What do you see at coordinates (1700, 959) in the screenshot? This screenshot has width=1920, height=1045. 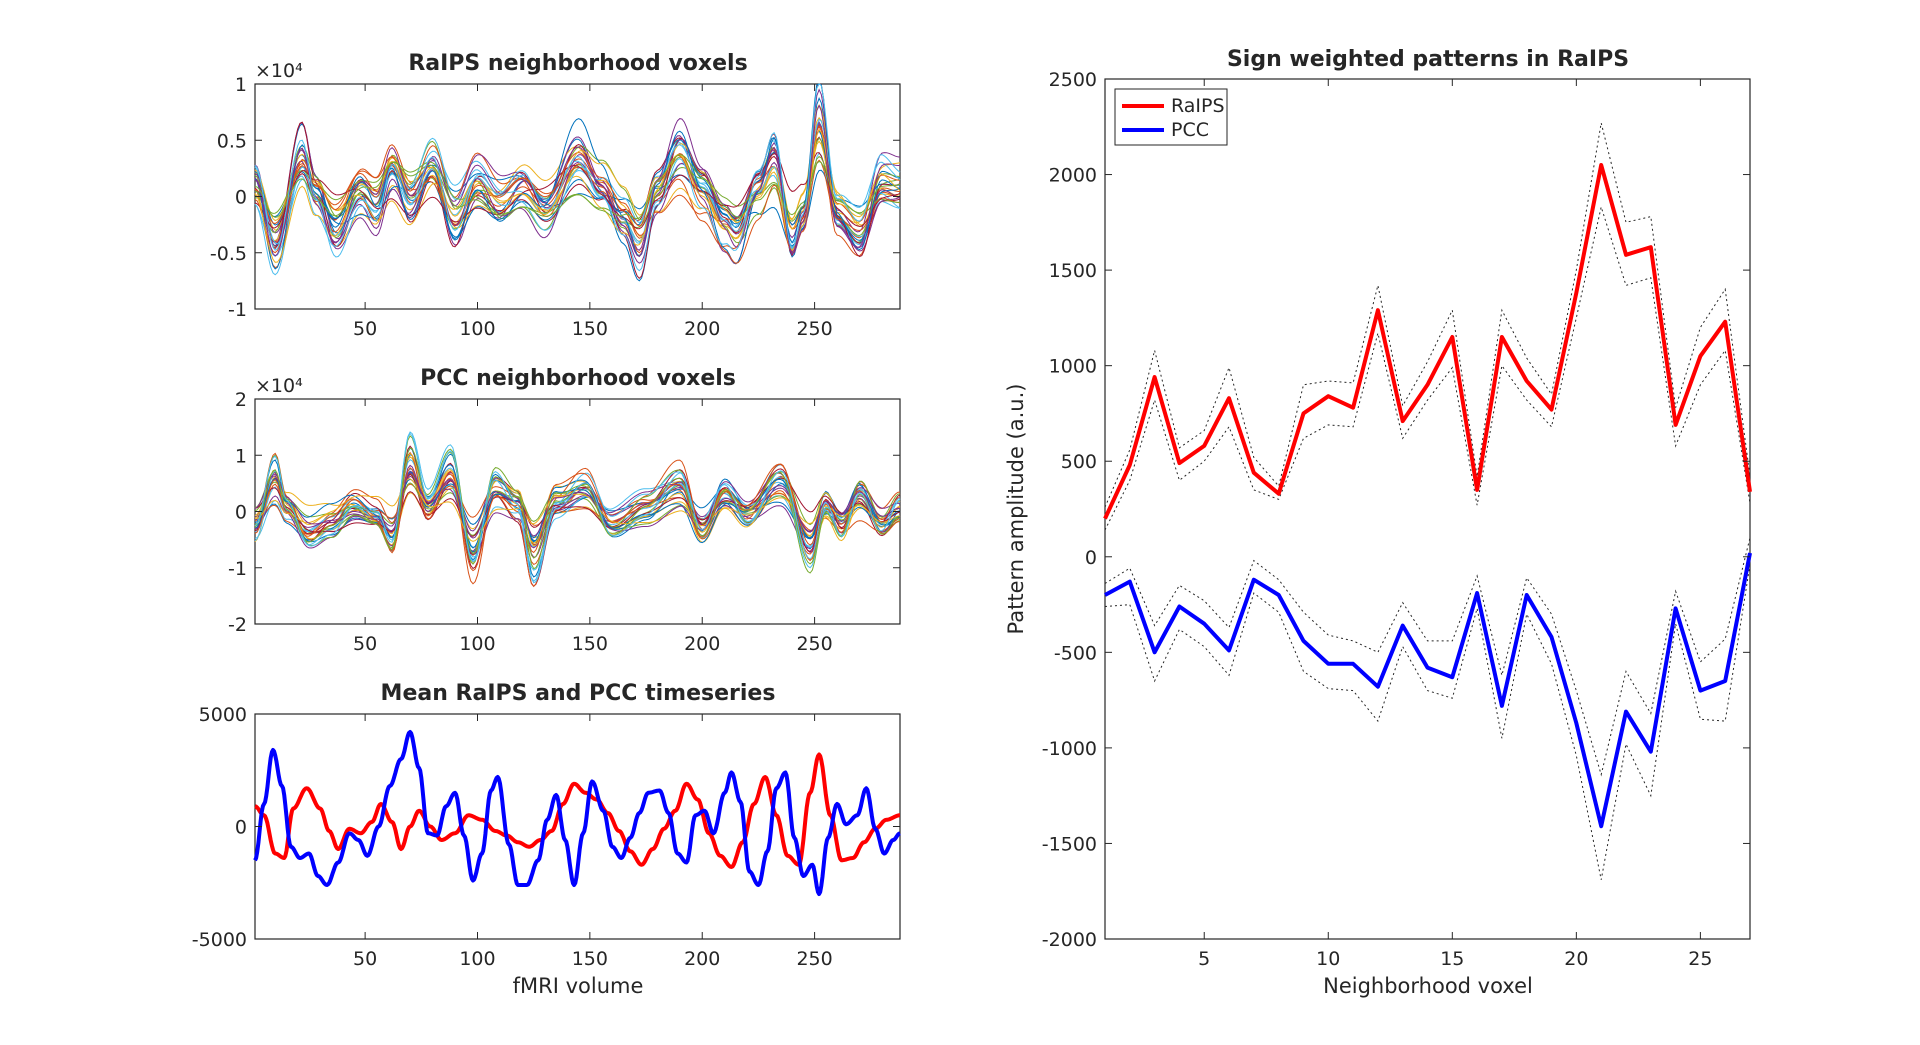 I see `x-tick-label: 25` at bounding box center [1700, 959].